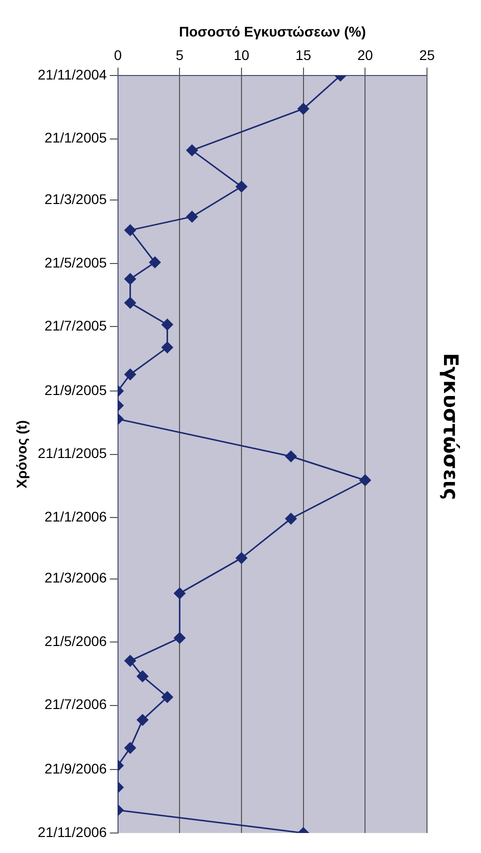  Describe the element at coordinates (73, 832) in the screenshot. I see `y-tick-label: 21/11/2006` at that location.